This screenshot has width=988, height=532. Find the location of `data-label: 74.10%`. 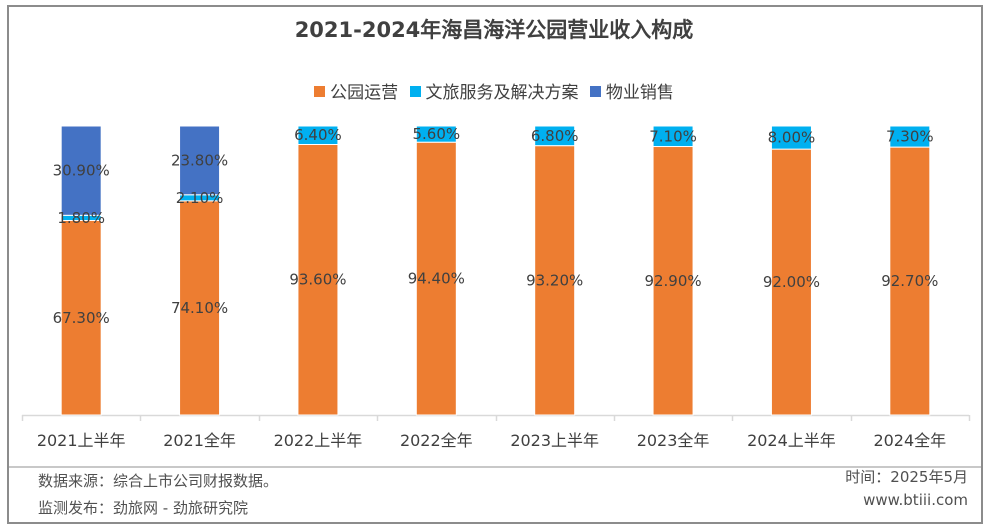

data-label: 74.10% is located at coordinates (199, 308).